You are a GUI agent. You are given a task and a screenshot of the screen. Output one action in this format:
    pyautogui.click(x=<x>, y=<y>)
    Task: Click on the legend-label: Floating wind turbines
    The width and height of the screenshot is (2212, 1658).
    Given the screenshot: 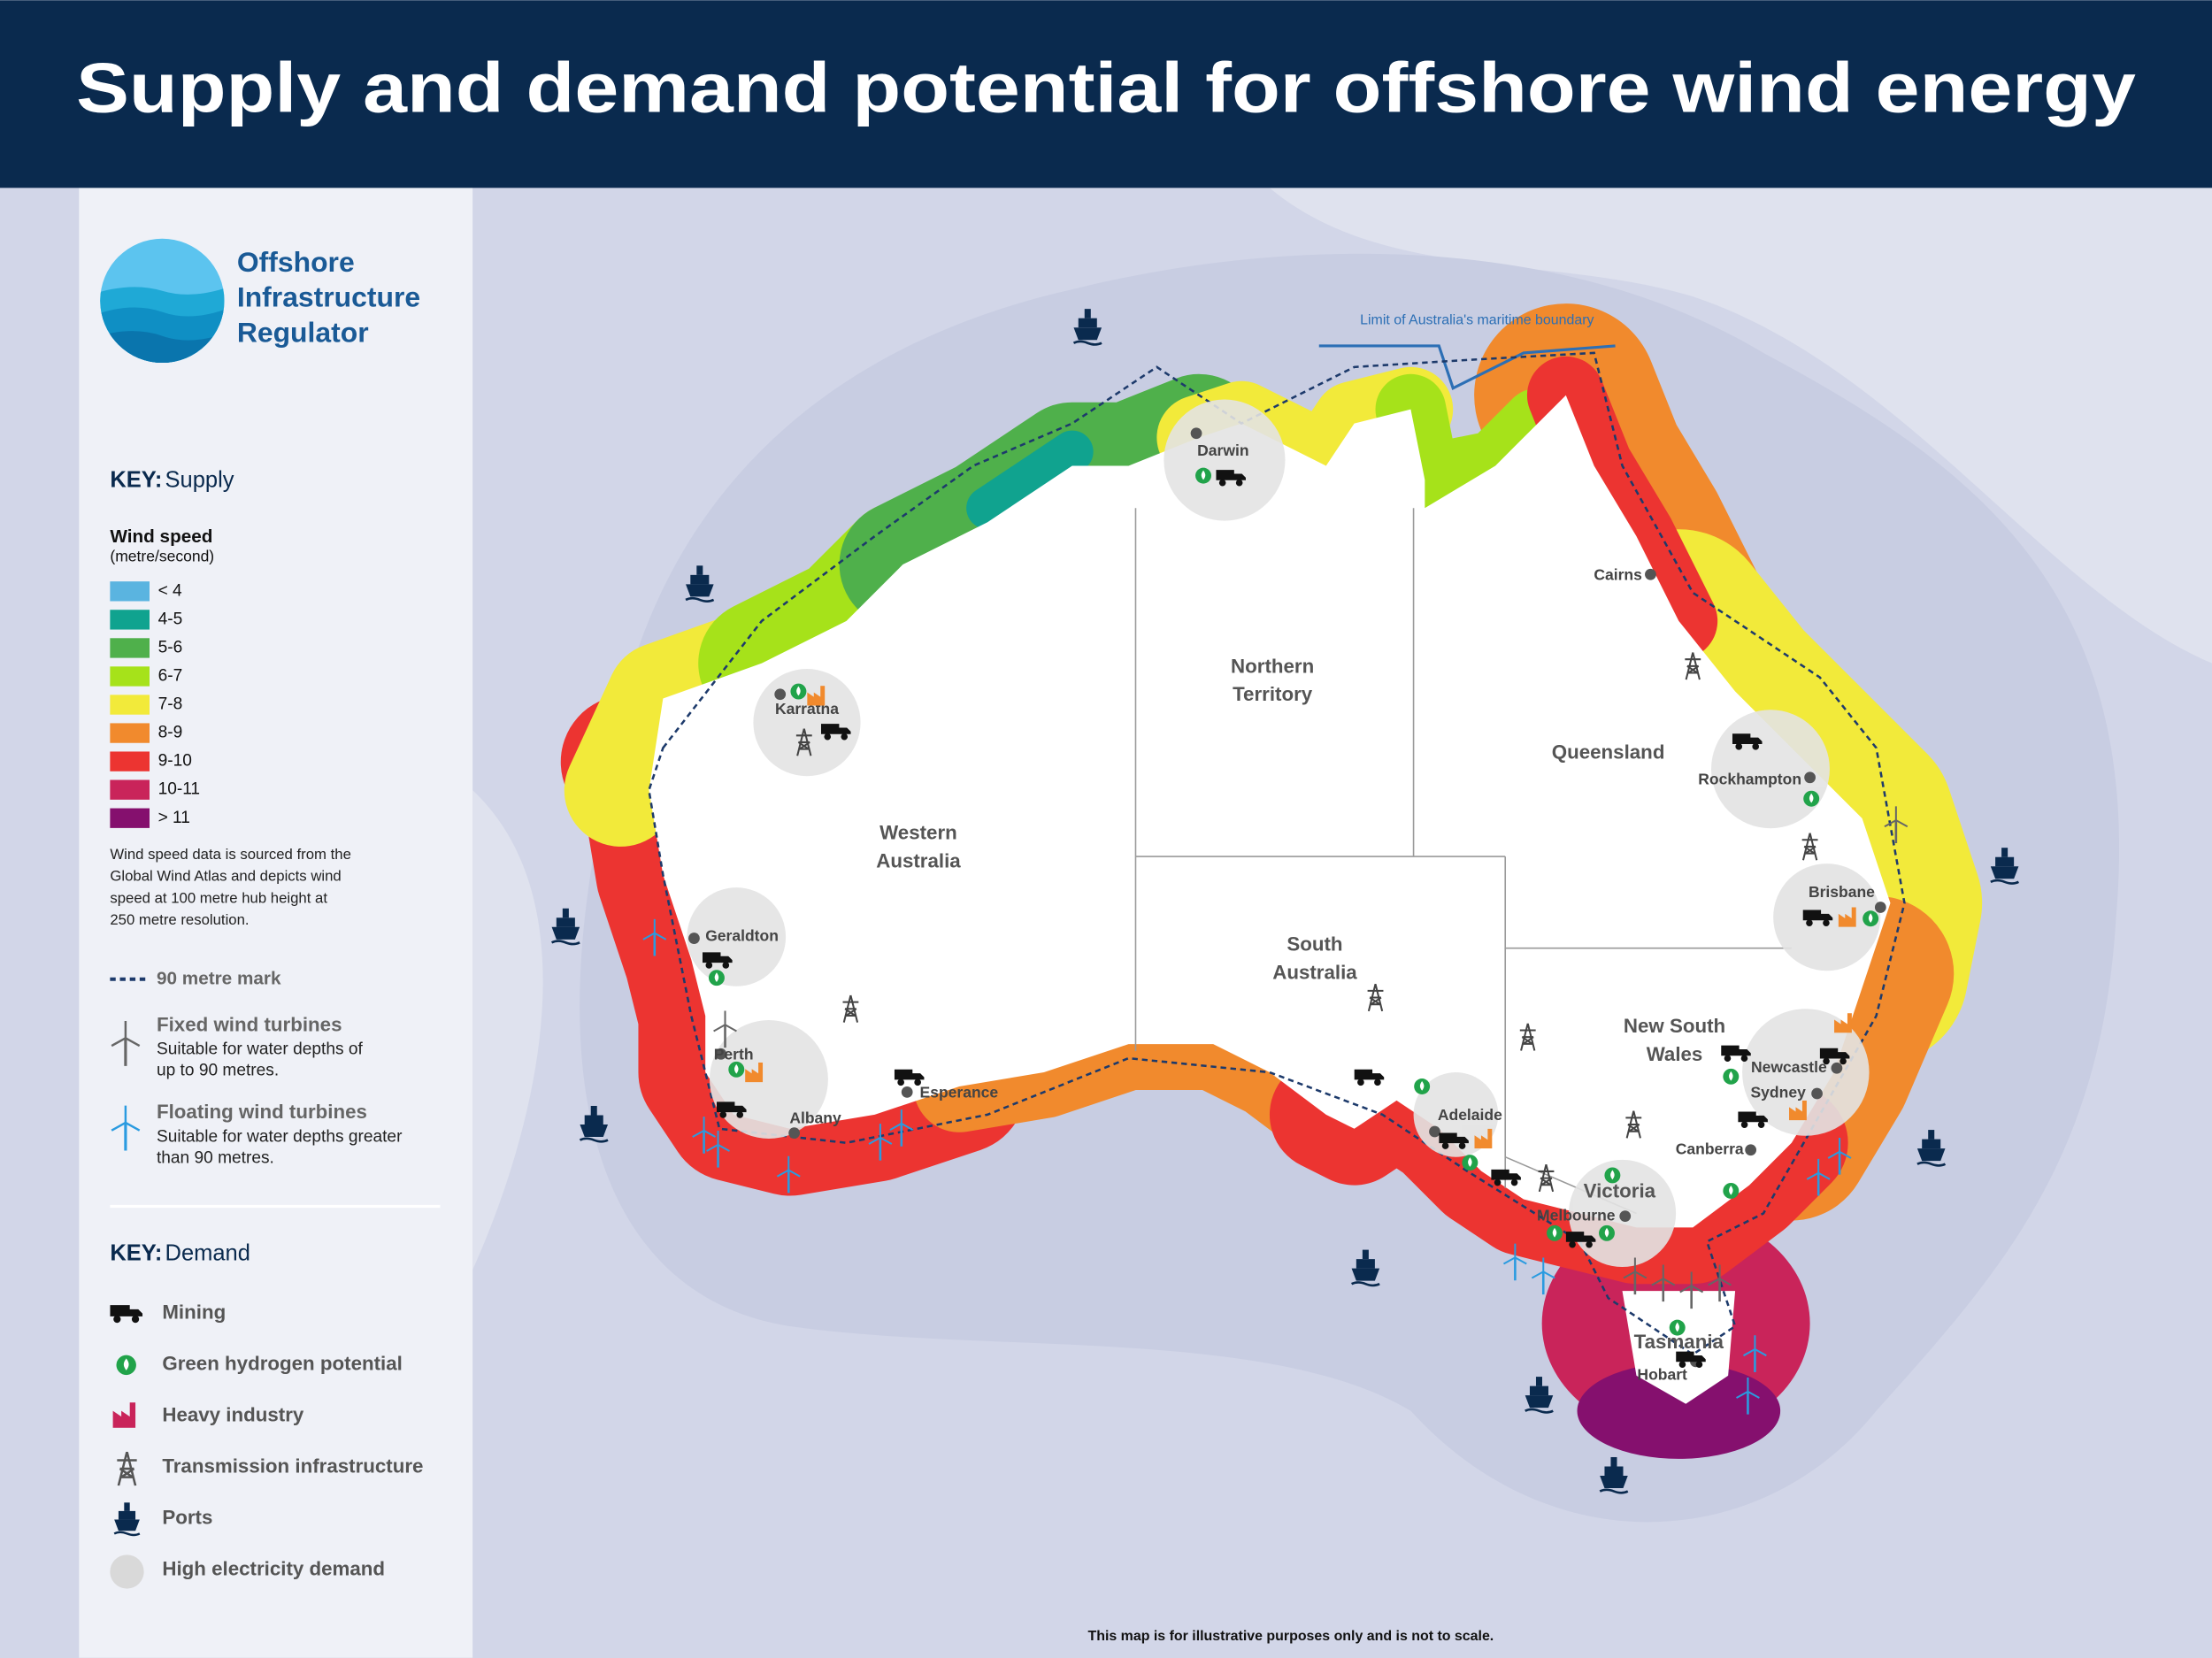 What is the action you would take?
    pyautogui.click(x=262, y=1112)
    